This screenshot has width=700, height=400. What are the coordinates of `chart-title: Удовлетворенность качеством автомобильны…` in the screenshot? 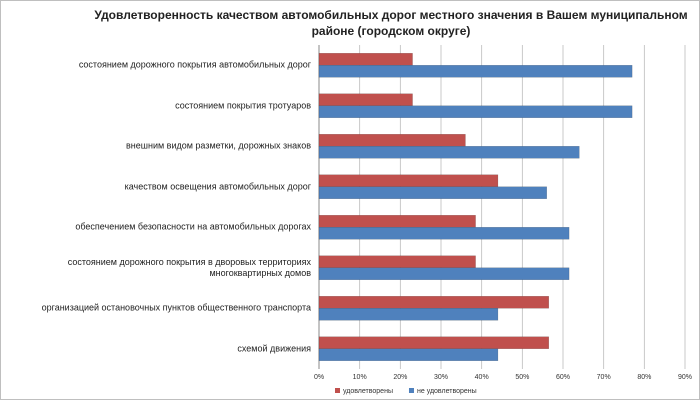 It's located at (391, 23).